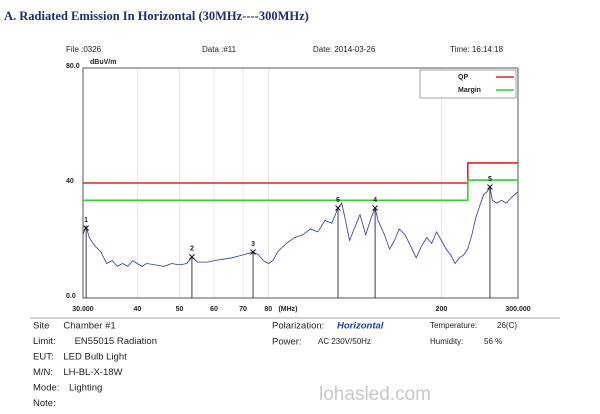  Describe the element at coordinates (344, 49) in the screenshot. I see `header-text: Date: 2014-03-26` at that location.